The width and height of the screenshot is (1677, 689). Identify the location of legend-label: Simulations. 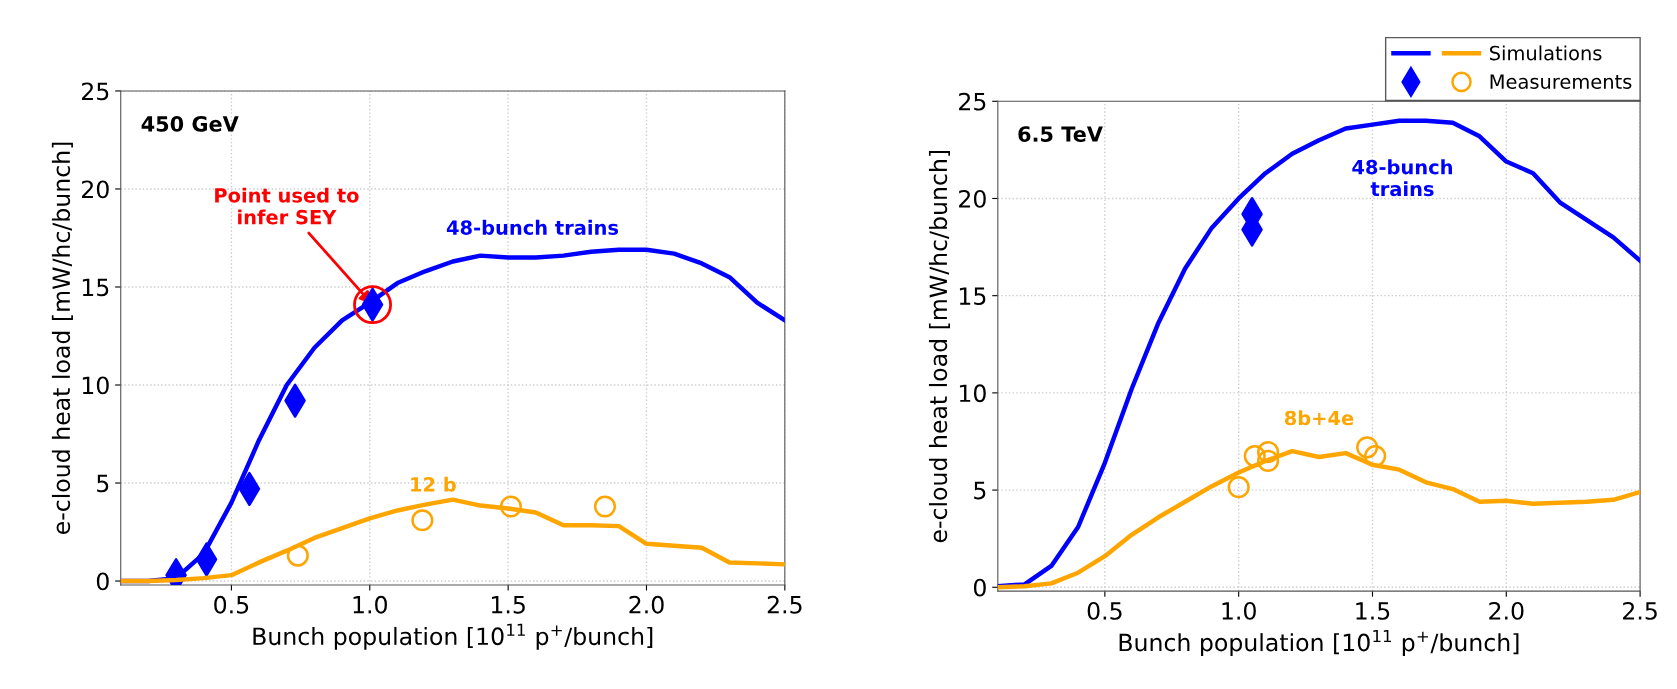
(1546, 53).